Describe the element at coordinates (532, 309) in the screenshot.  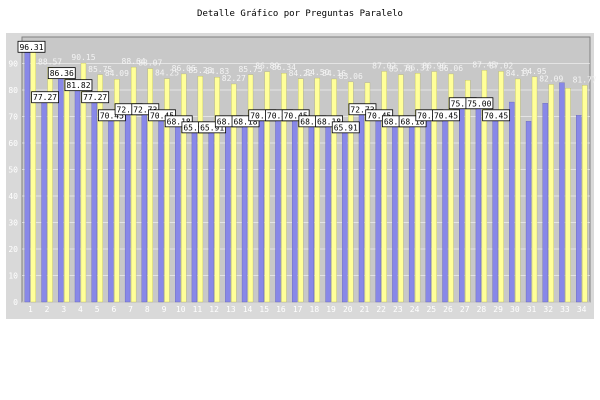
I see `x-tick-label: 31` at that location.